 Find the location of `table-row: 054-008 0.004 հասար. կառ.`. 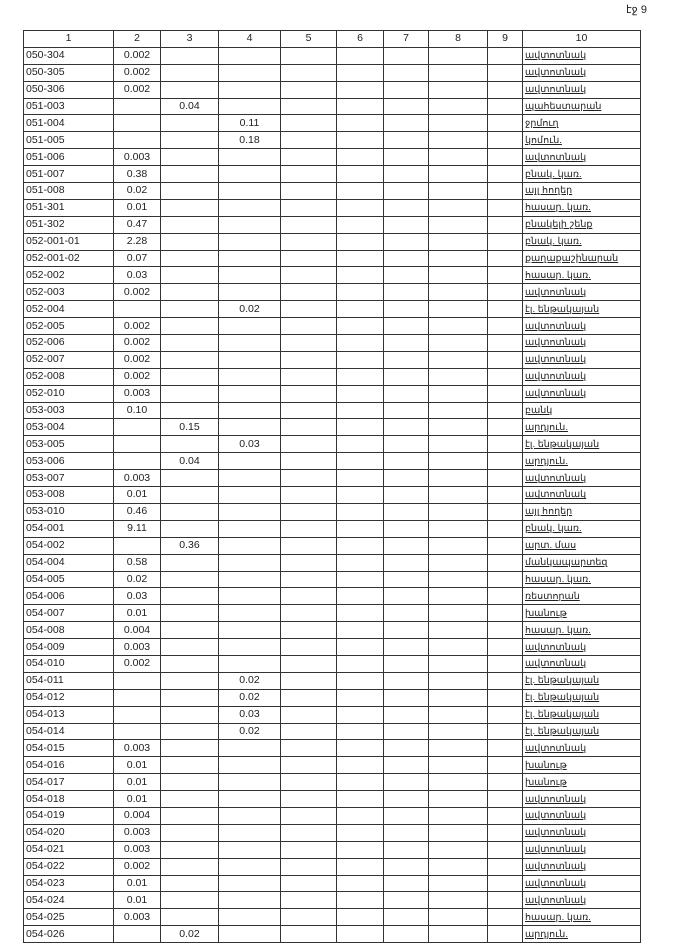

table-row: 054-008 0.004 հասար. կառ. is located at coordinates (332, 630).